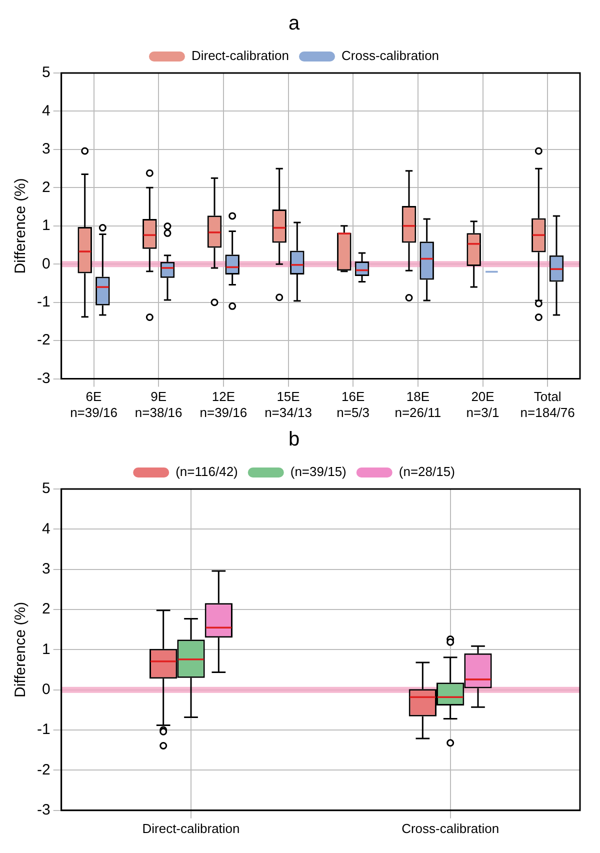 This screenshot has width=600, height=853. Describe the element at coordinates (353, 404) in the screenshot. I see `x-tick-label: 16E n=5/3` at that location.